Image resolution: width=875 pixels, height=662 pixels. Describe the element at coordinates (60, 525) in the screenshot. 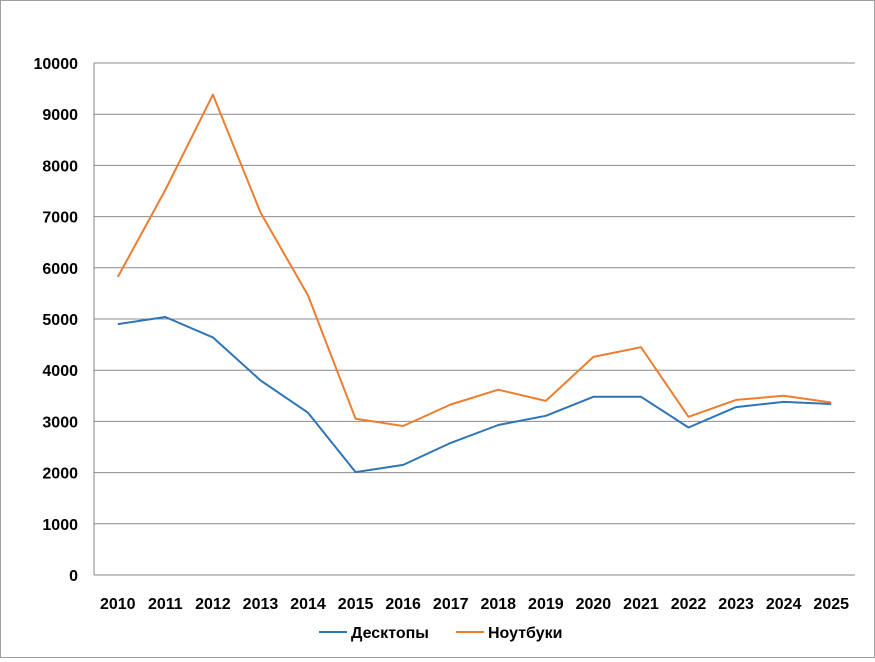

I see `y-tick-label: 1000` at that location.